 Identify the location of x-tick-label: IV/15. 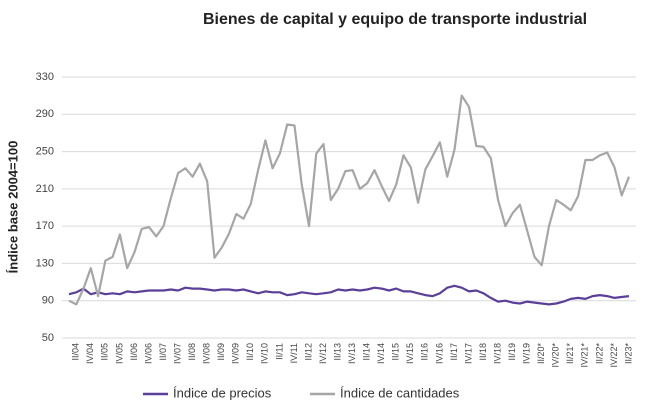
(410, 353).